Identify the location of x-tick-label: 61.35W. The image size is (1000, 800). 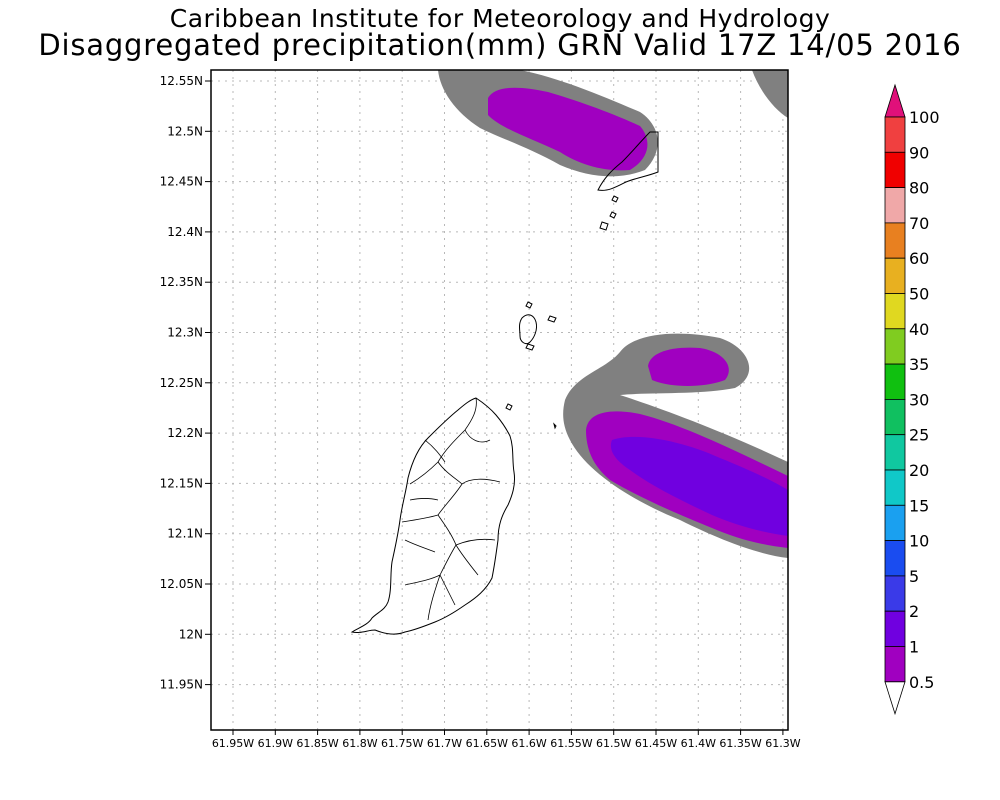
(740, 743).